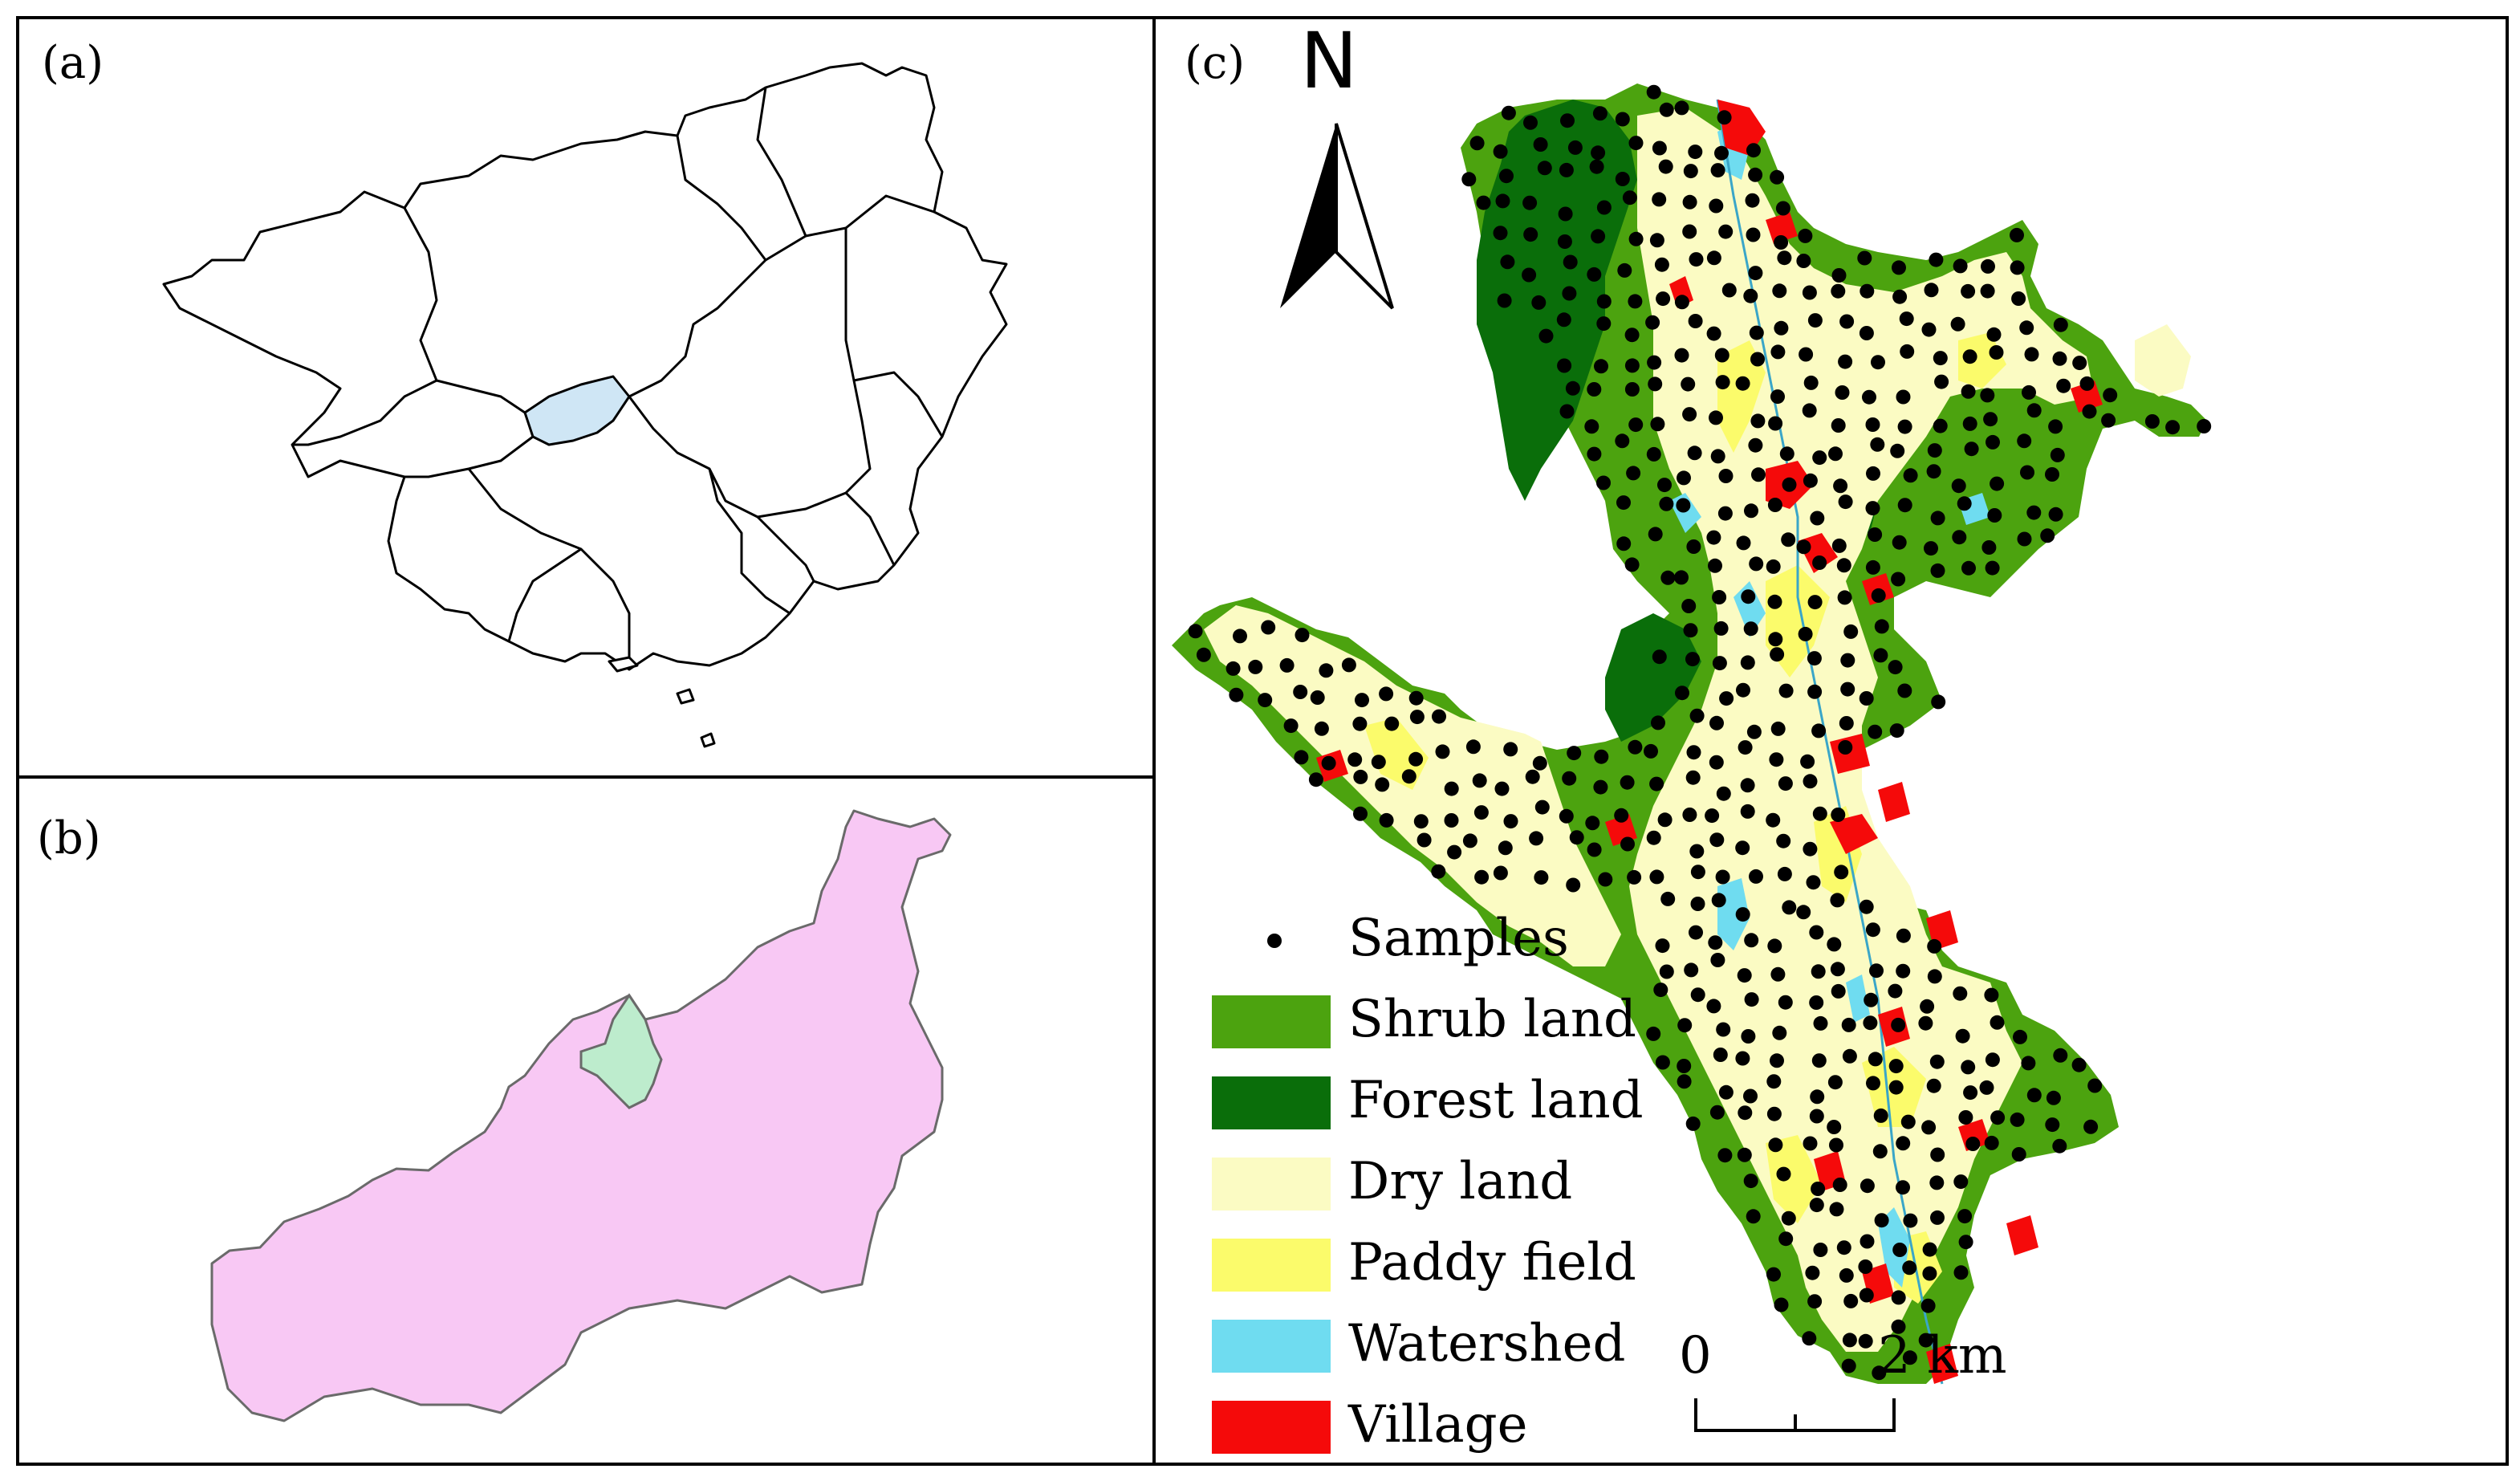 The image size is (2520, 1477). I want to click on study-county, so click(581, 1115).